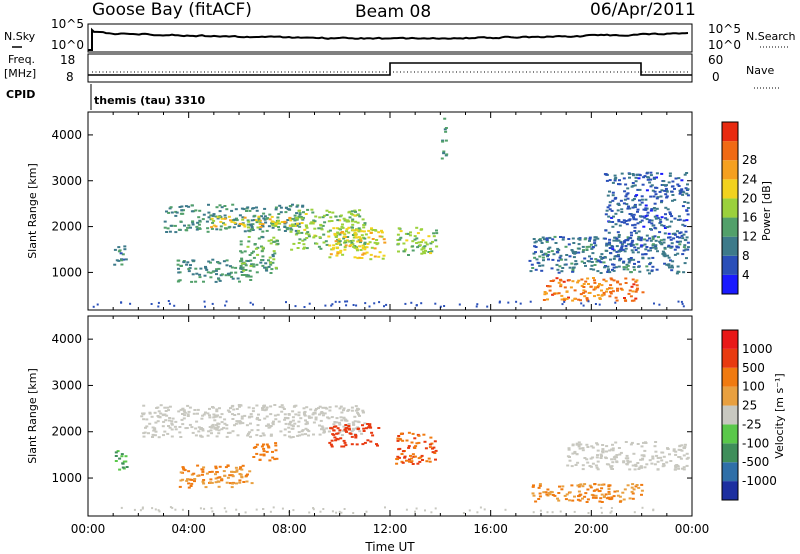  What do you see at coordinates (388, 39) in the screenshot?
I see `noise-sky-trace` at bounding box center [388, 39].